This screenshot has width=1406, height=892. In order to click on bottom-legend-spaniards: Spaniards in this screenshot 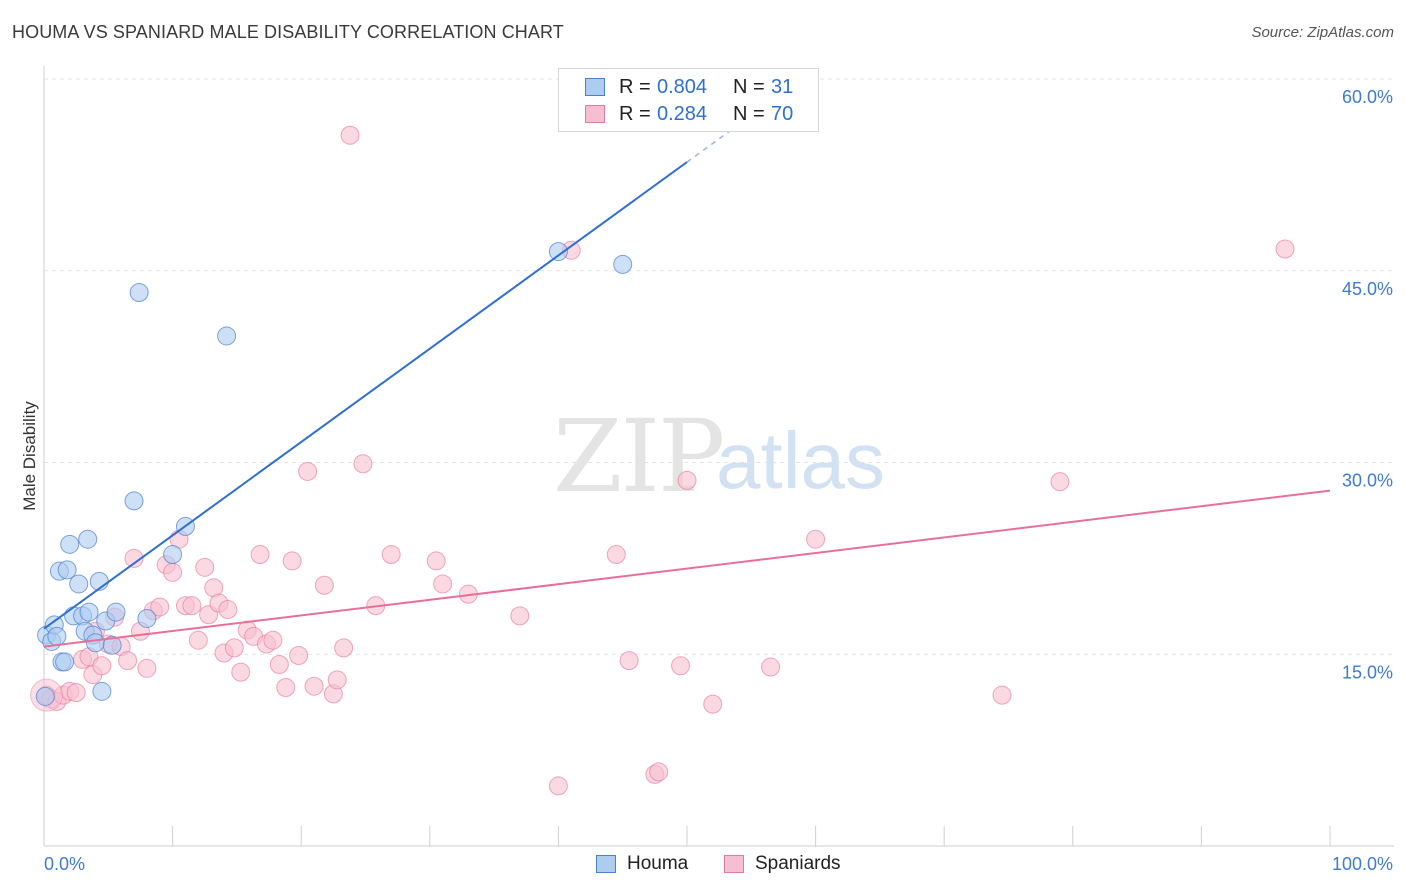, I will do `click(782, 864)`.